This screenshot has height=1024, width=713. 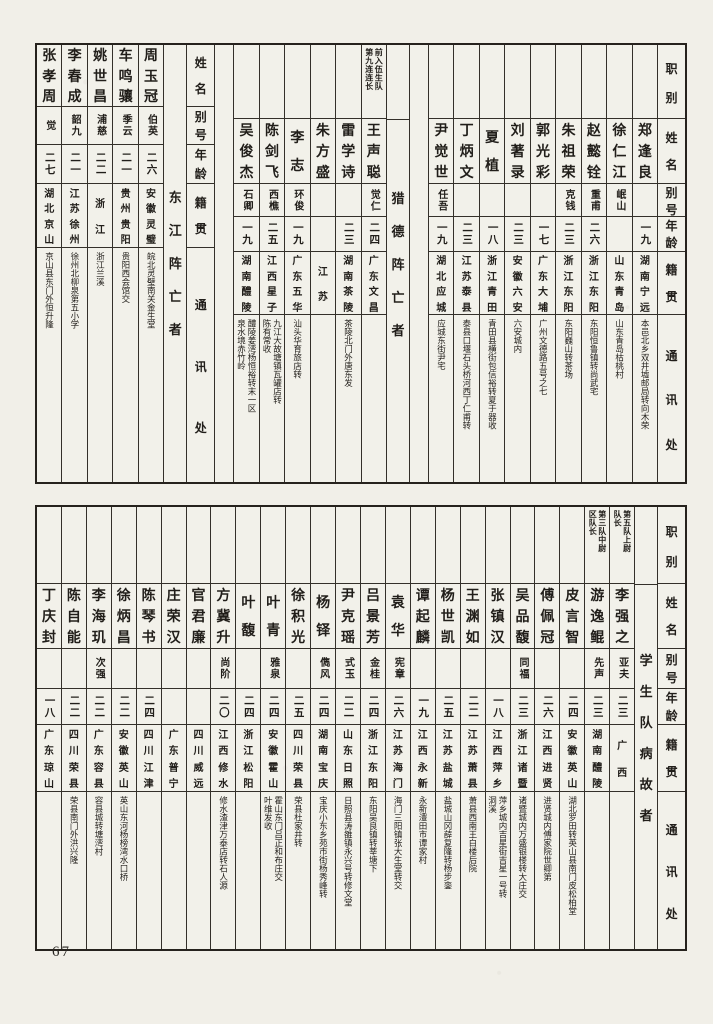 I want to click on origin-char: 西, so click(x=422, y=752).